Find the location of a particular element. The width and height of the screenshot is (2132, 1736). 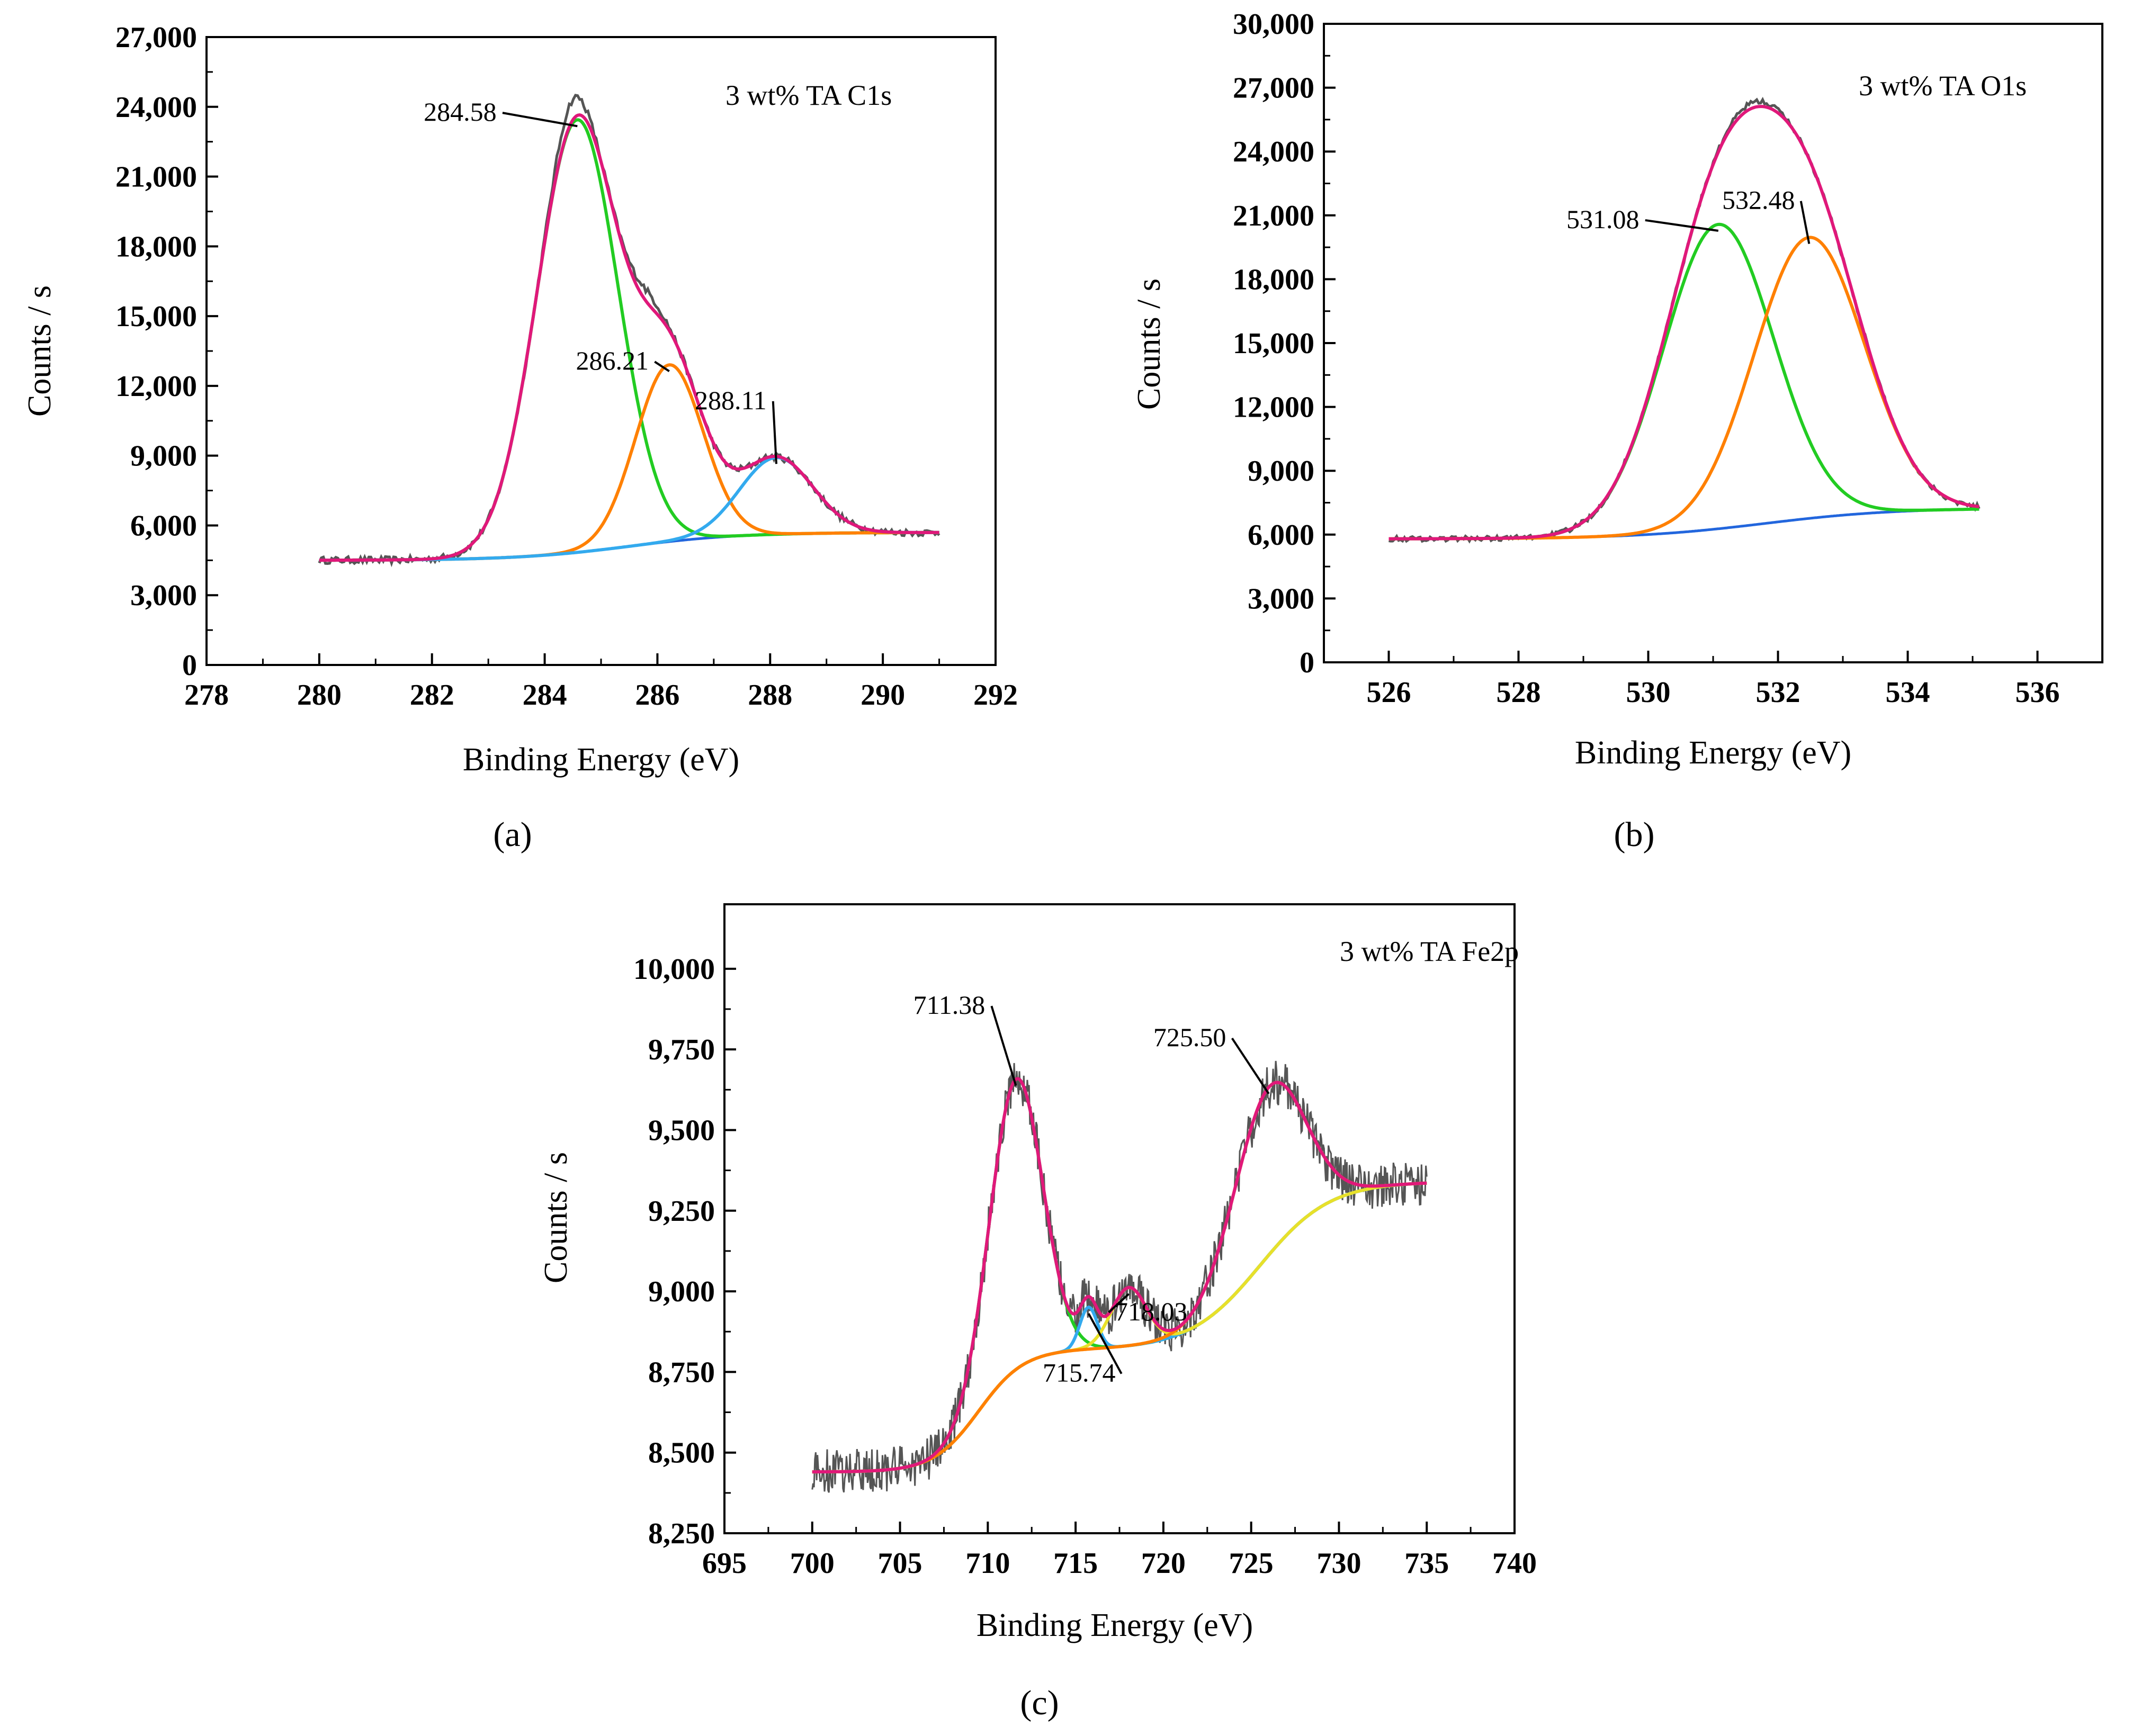

x-tick-label: 705 is located at coordinates (900, 1563).